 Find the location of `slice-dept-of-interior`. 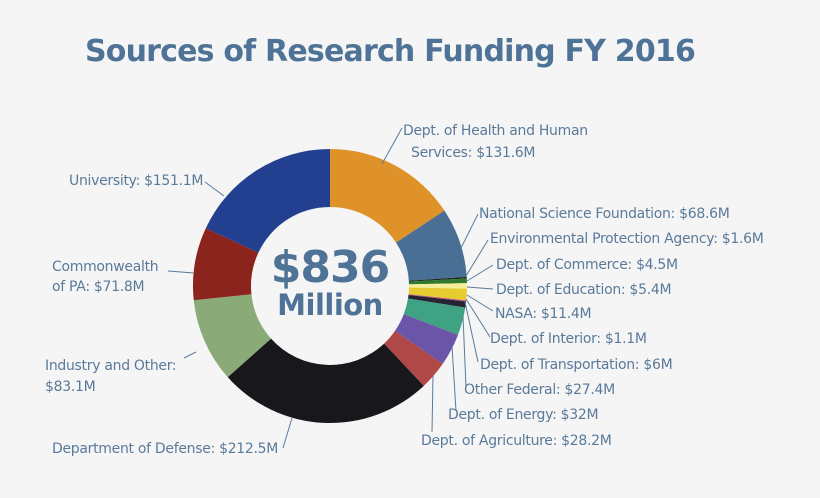

slice-dept-of-interior is located at coordinates (437, 298).